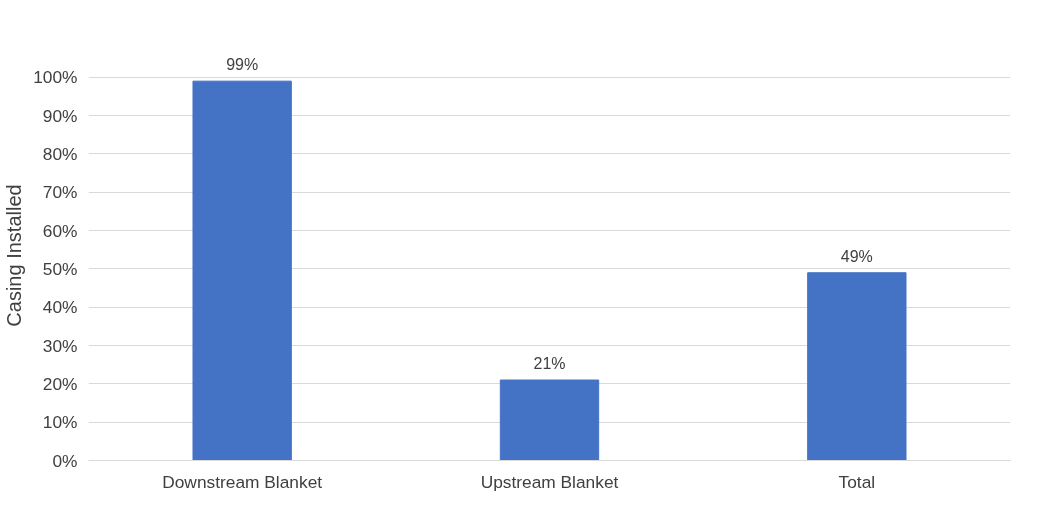  Describe the element at coordinates (60, 192) in the screenshot. I see `y-tick-label: 70%` at that location.